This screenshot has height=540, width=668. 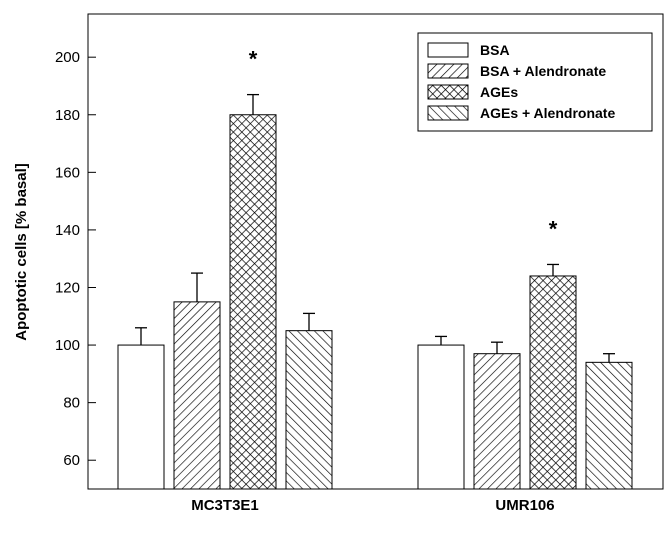 I want to click on y-tick-label: 160, so click(x=67, y=172).